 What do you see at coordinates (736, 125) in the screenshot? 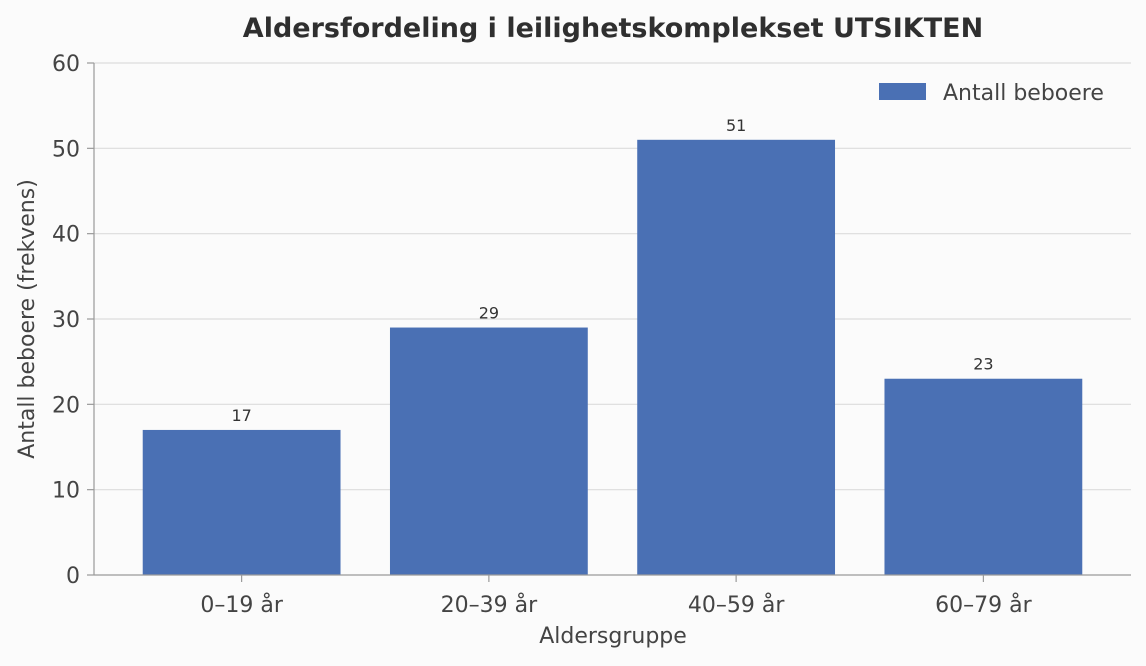
I see `bar-value-label: 51` at bounding box center [736, 125].